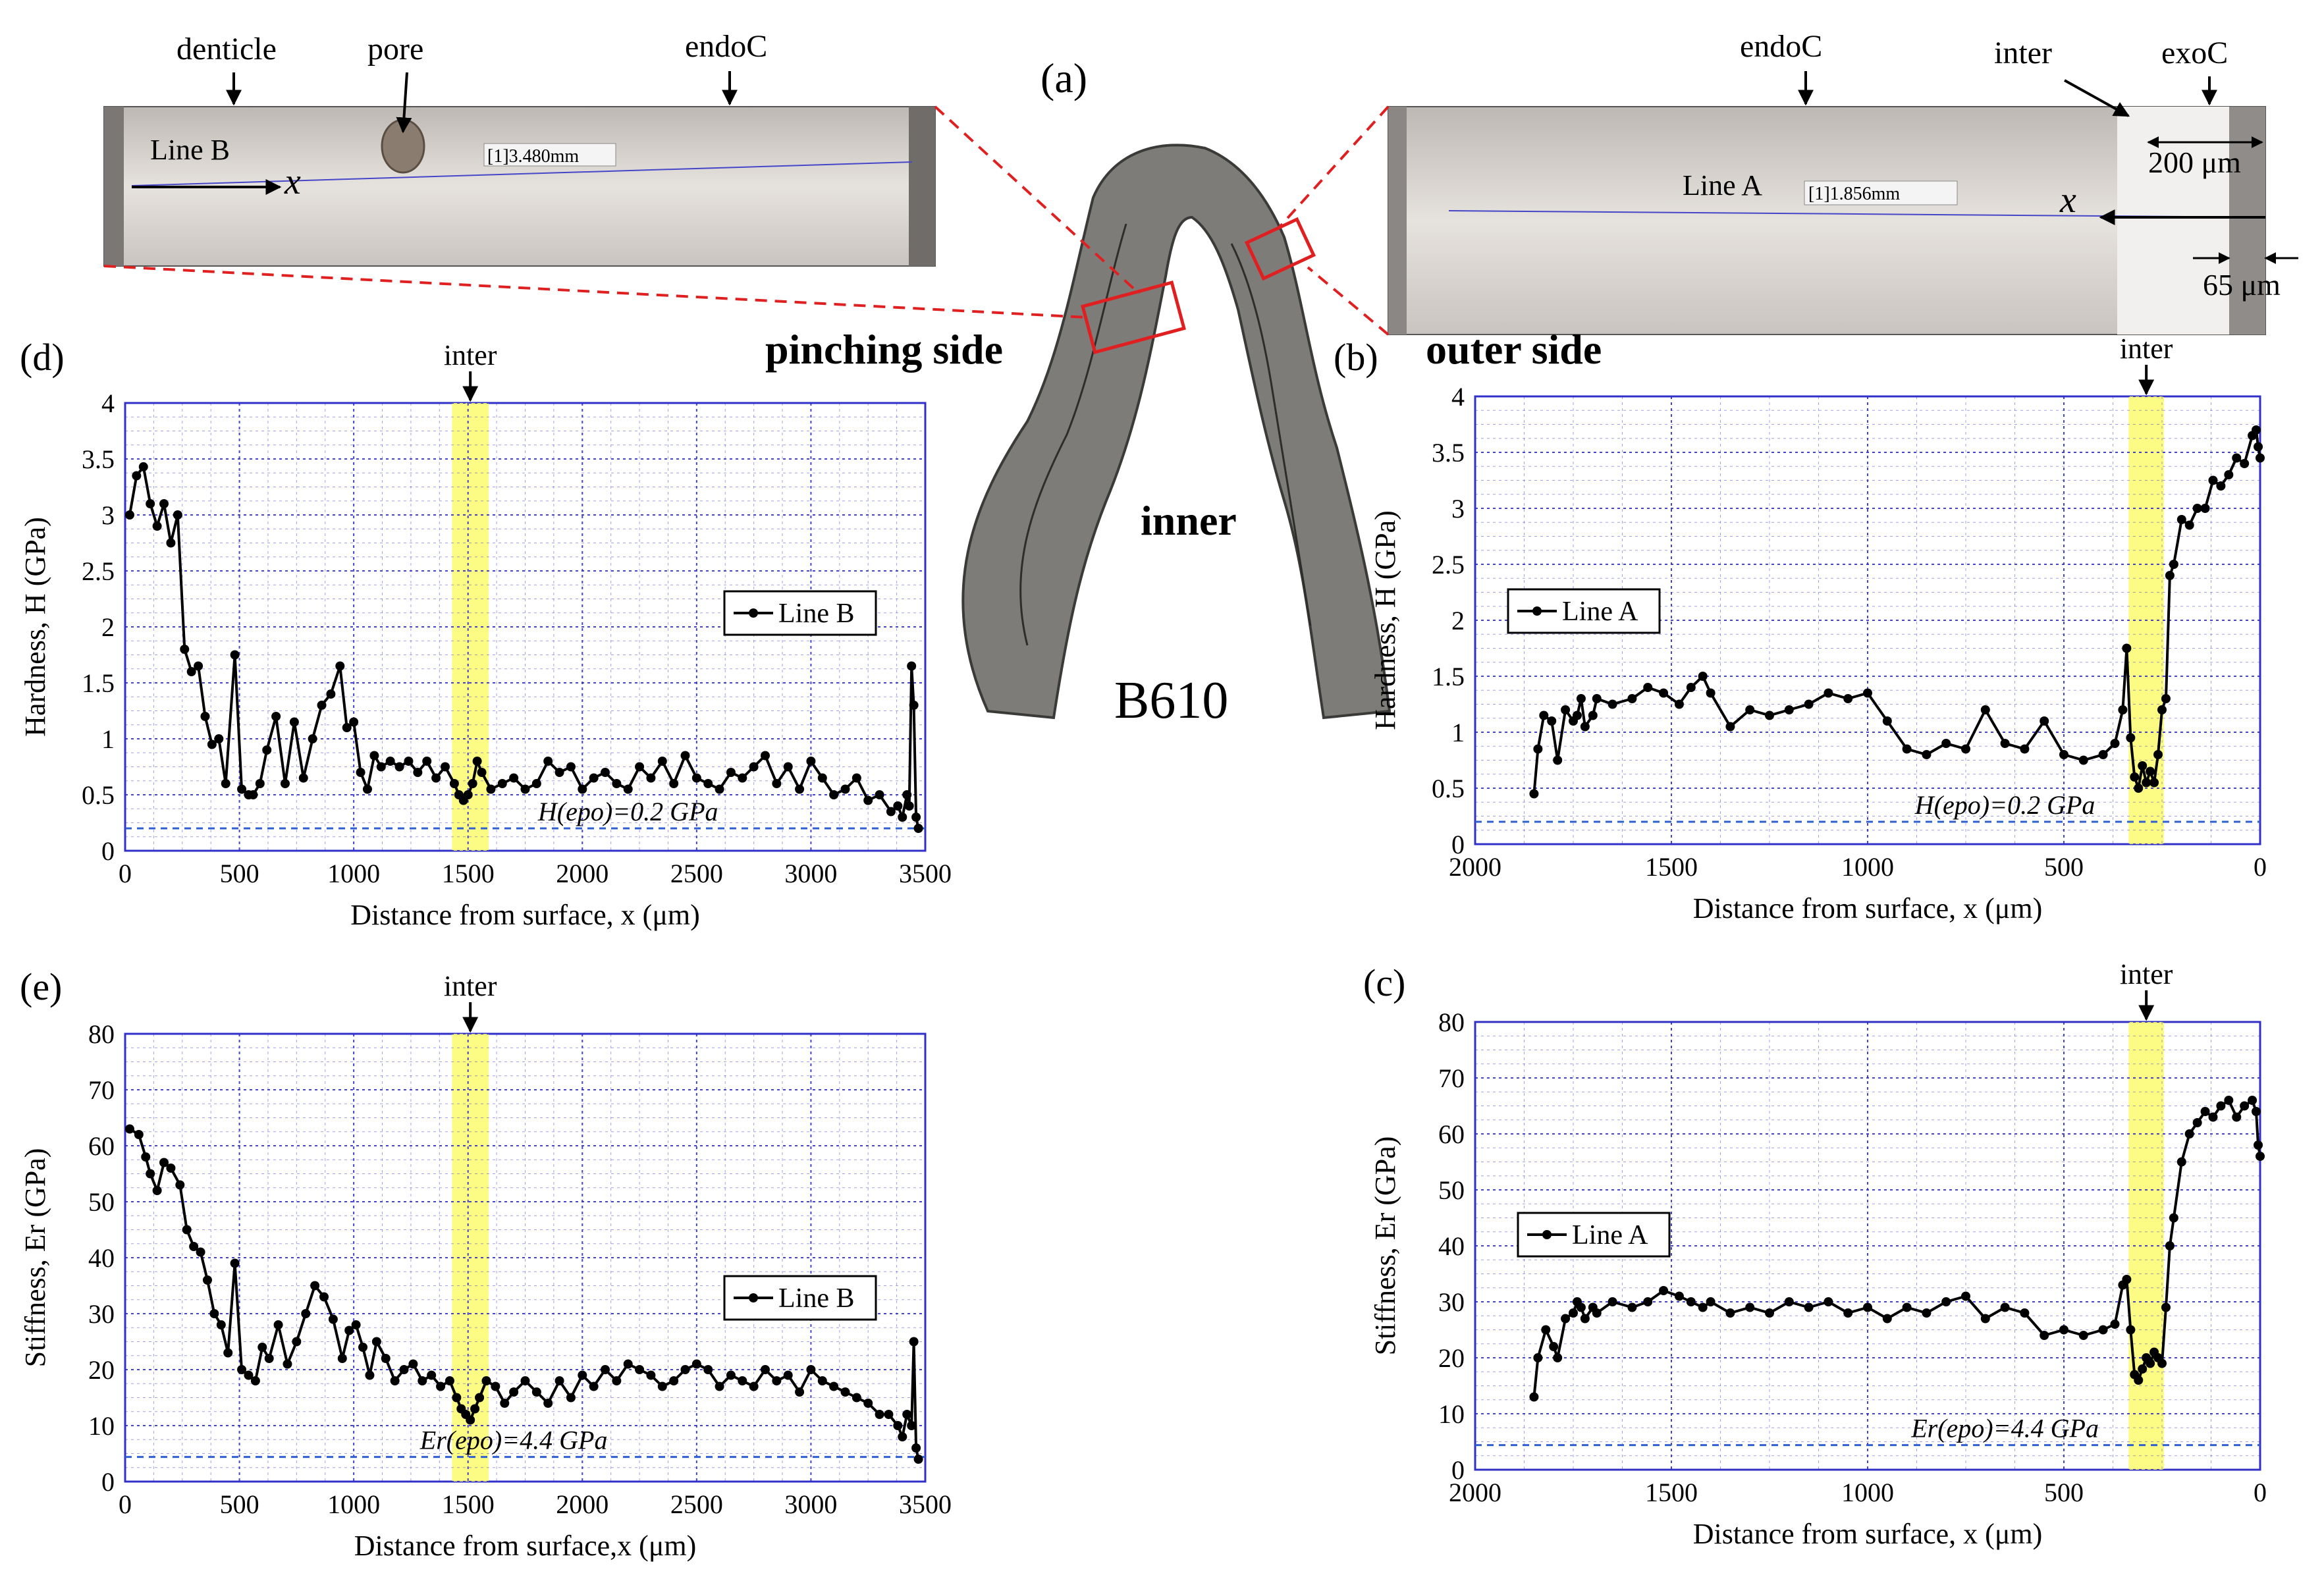 This screenshot has width=2324, height=1581. I want to click on endoc-left-label: endoC, so click(726, 46).